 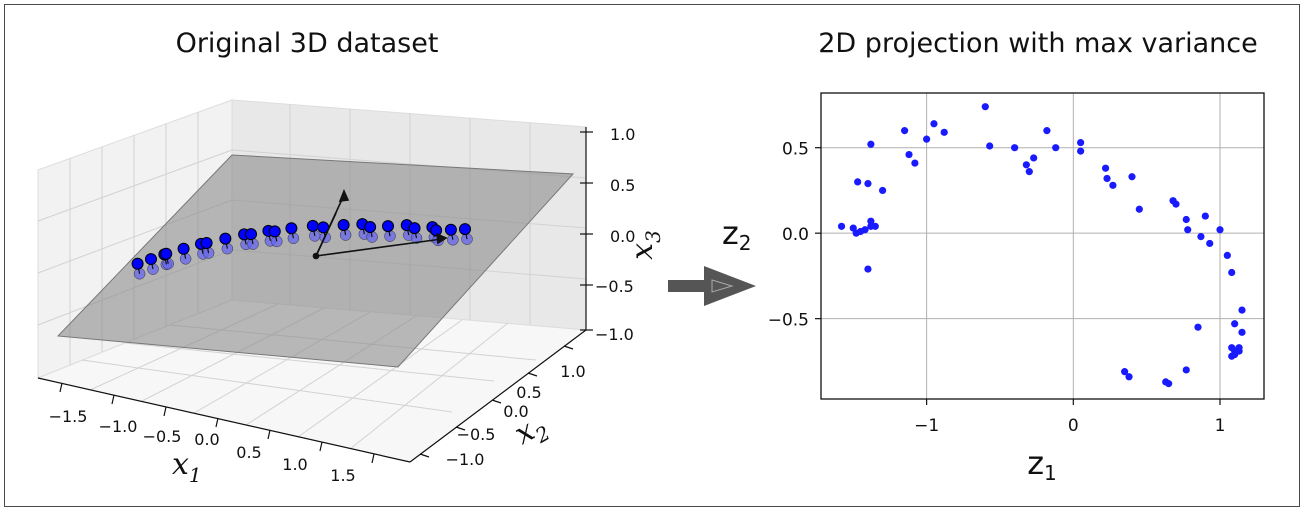 I want to click on y-tick-label: 0.0, so click(x=795, y=235).